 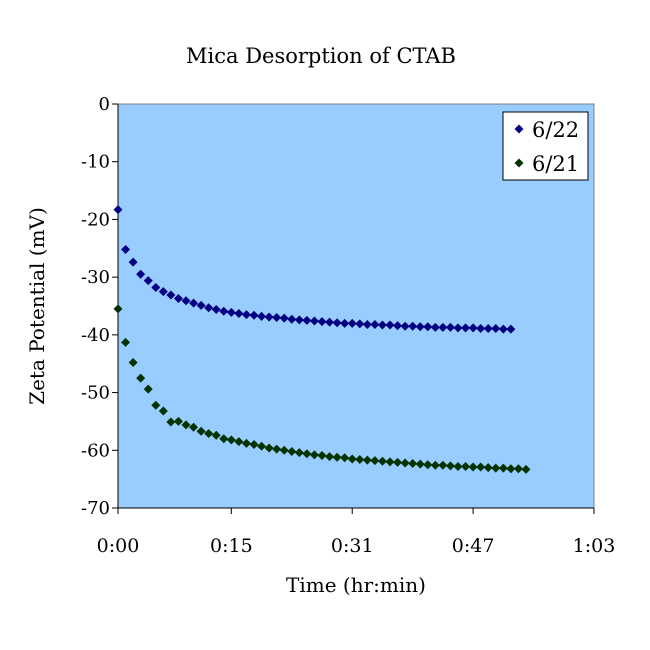 I want to click on y-tick-label: -40, so click(x=95, y=335).